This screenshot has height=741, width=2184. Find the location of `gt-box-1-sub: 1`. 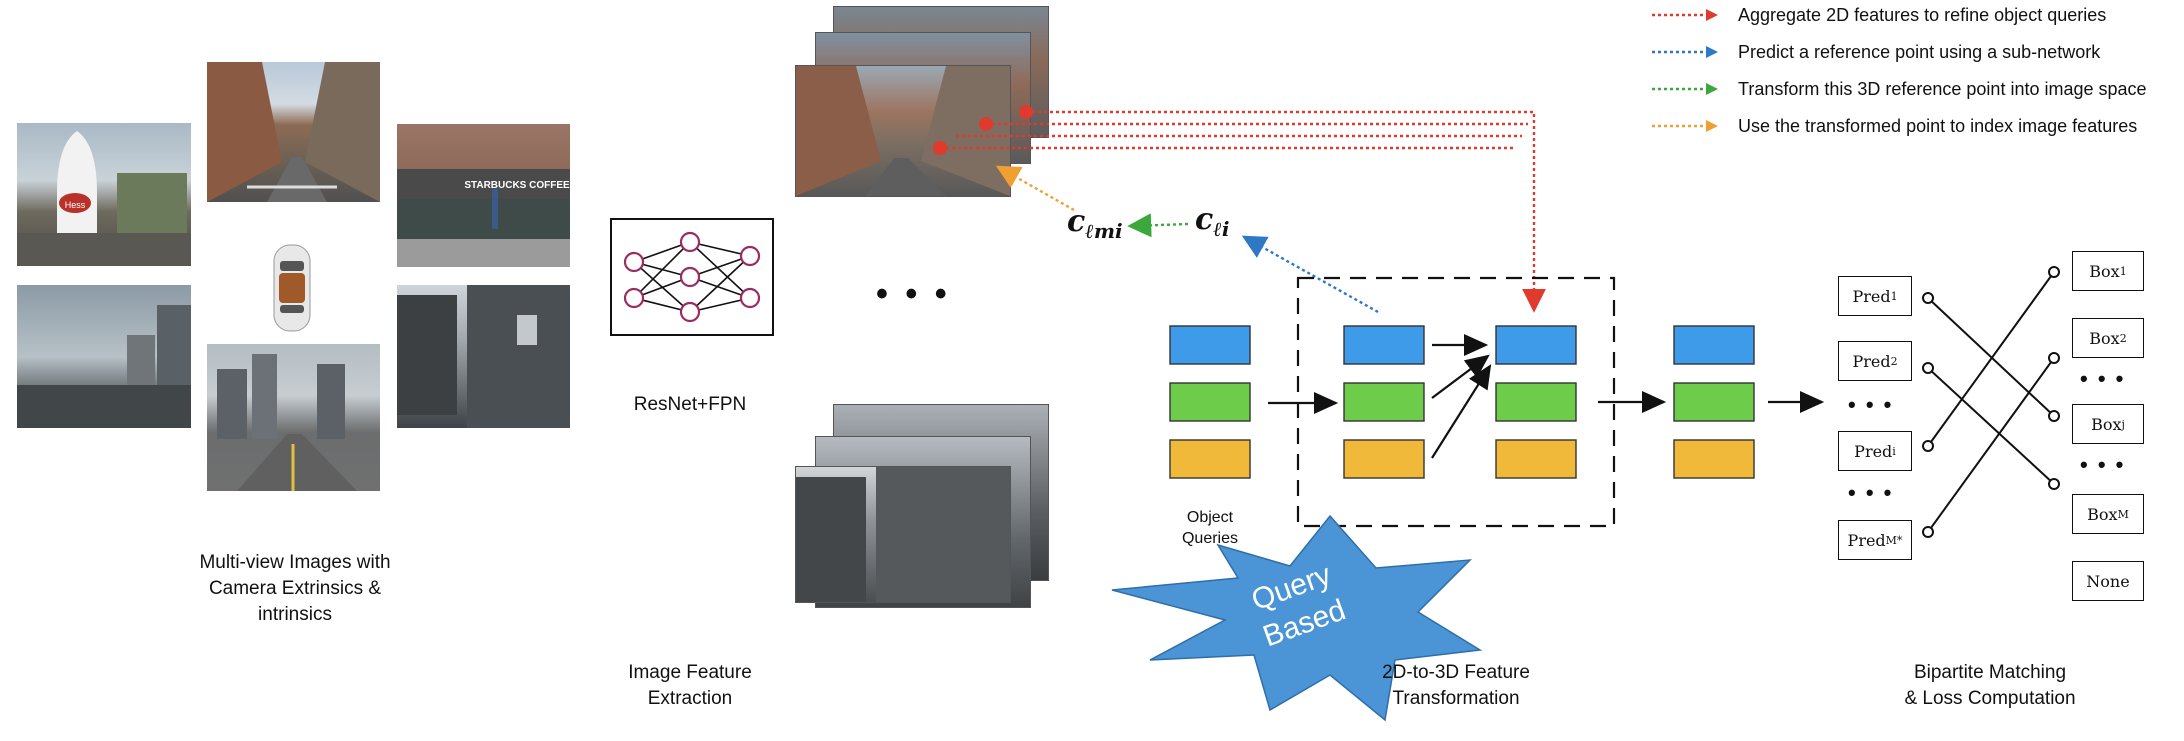

gt-box-1-sub: 1 is located at coordinates (2123, 271).